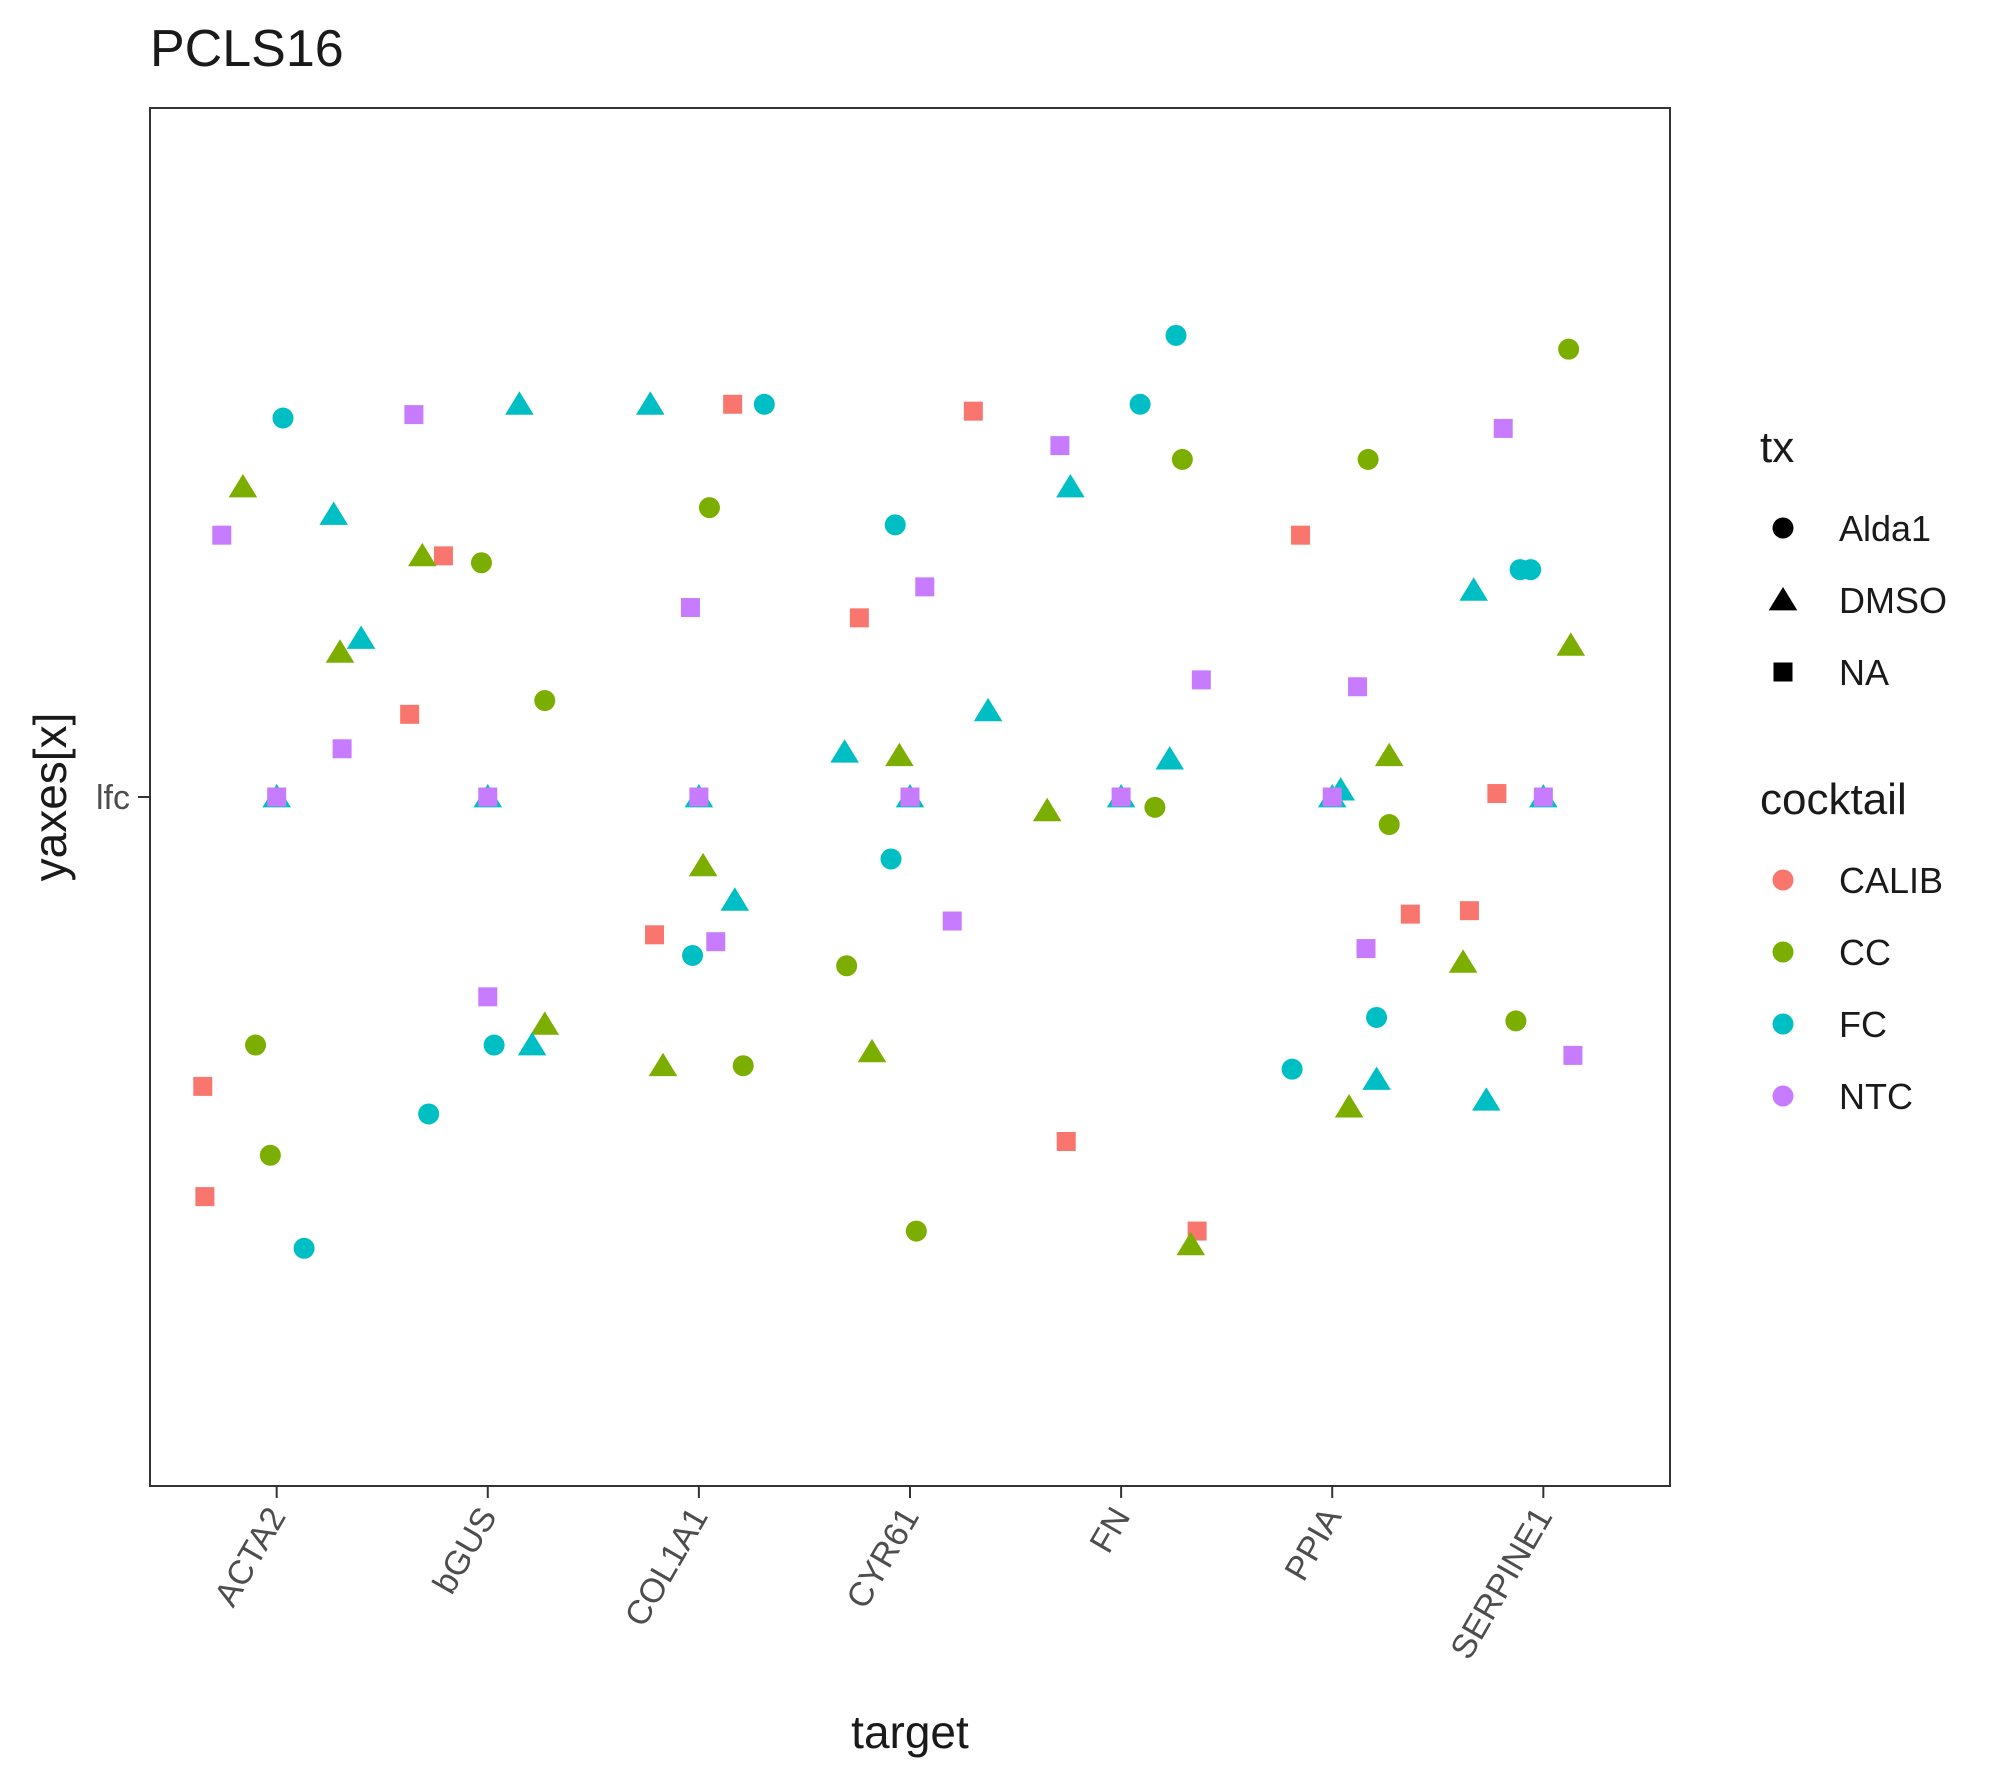 The width and height of the screenshot is (2004, 1774). What do you see at coordinates (113, 798) in the screenshot?
I see `y-tick-label: lfc` at bounding box center [113, 798].